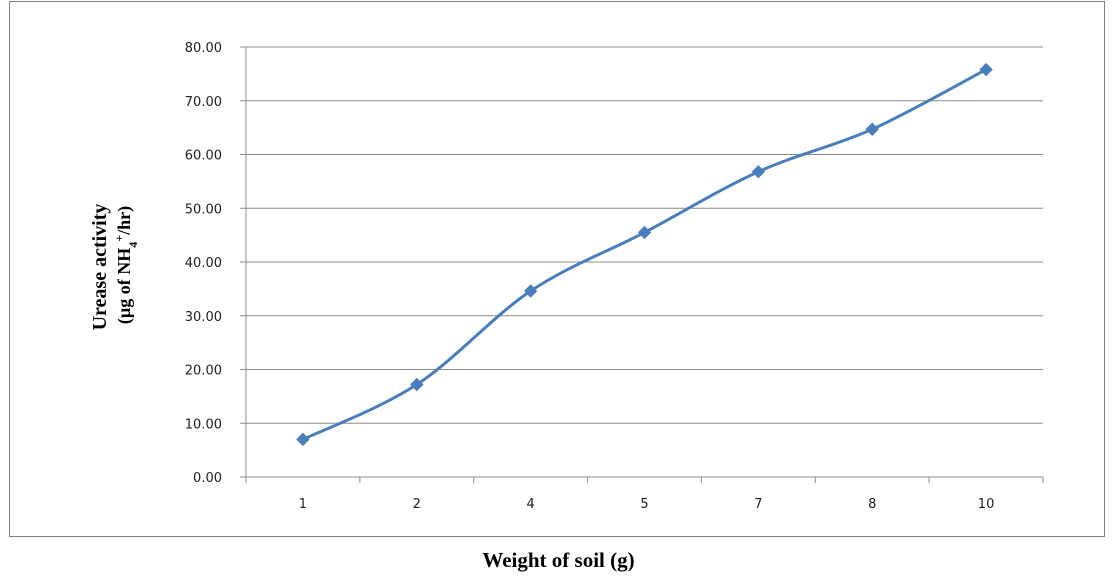 This screenshot has width=1117, height=585. What do you see at coordinates (758, 504) in the screenshot?
I see `x-tick-label: 7` at bounding box center [758, 504].